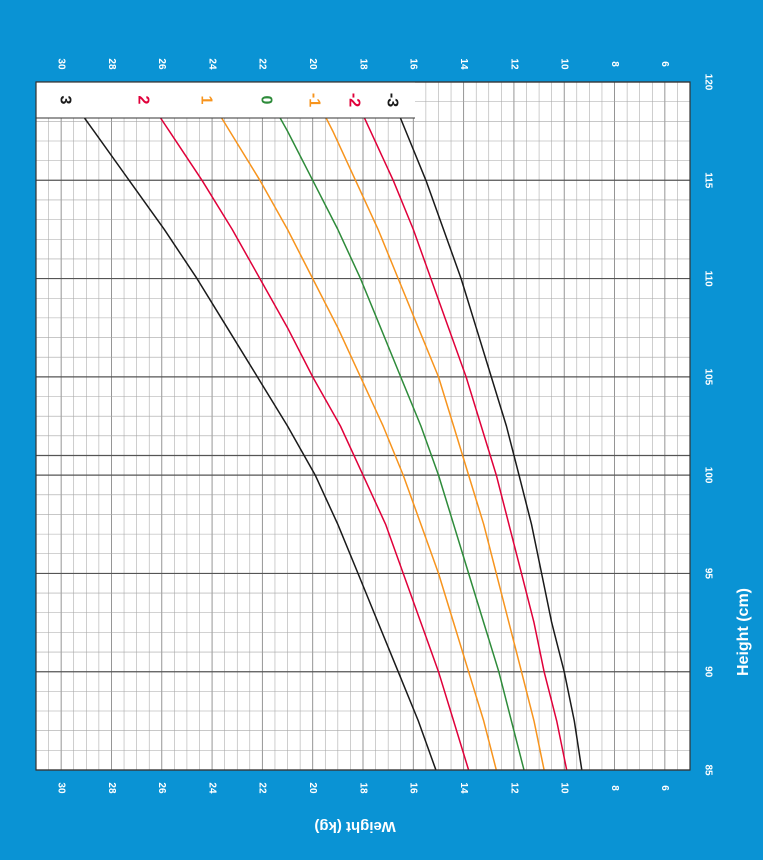 The height and width of the screenshot is (860, 763). What do you see at coordinates (707, 425) in the screenshot?
I see `x-ticks: 85 90 95 100 105 110 115 120` at bounding box center [707, 425].